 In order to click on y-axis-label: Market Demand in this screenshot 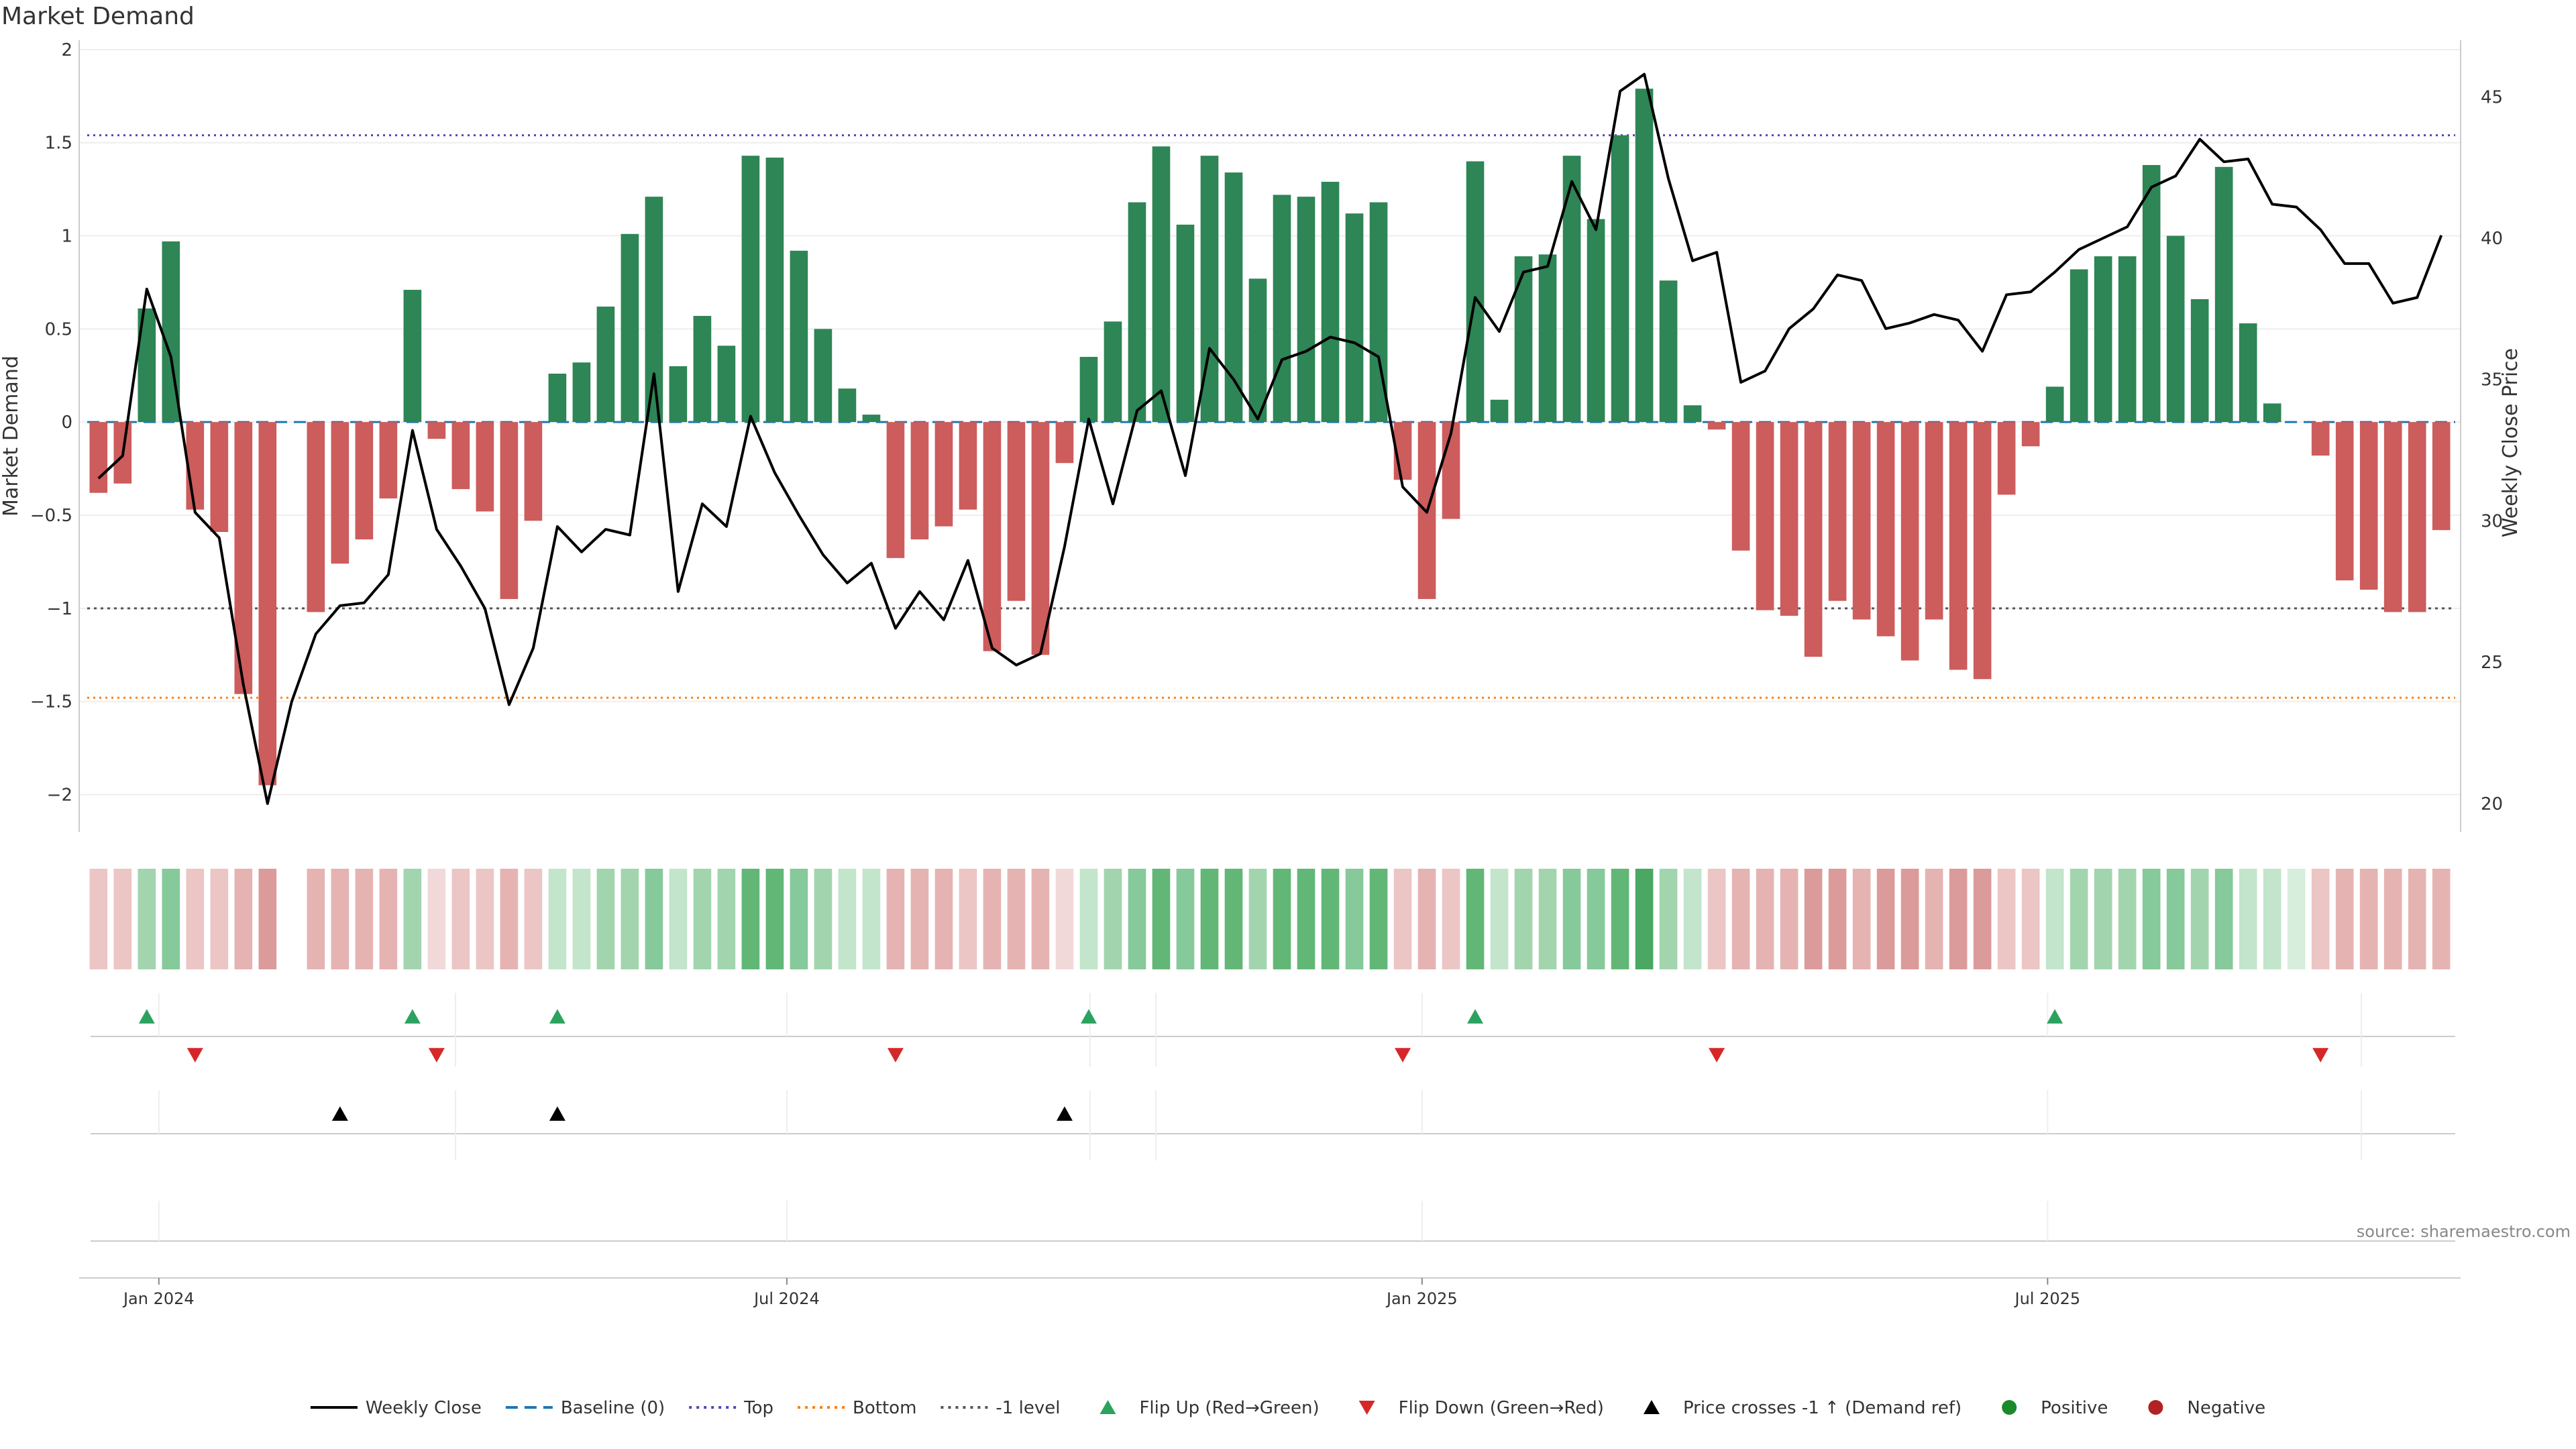, I will do `click(11, 436)`.